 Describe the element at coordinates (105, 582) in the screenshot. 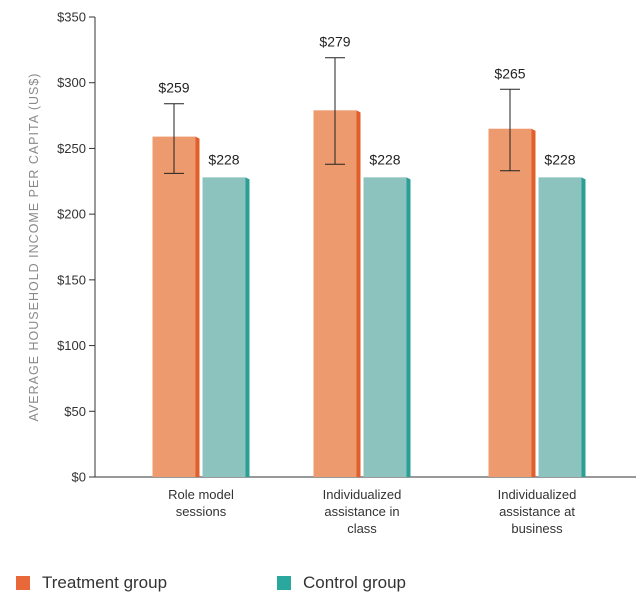

I see `legend-label-treatment: Treatment group` at that location.